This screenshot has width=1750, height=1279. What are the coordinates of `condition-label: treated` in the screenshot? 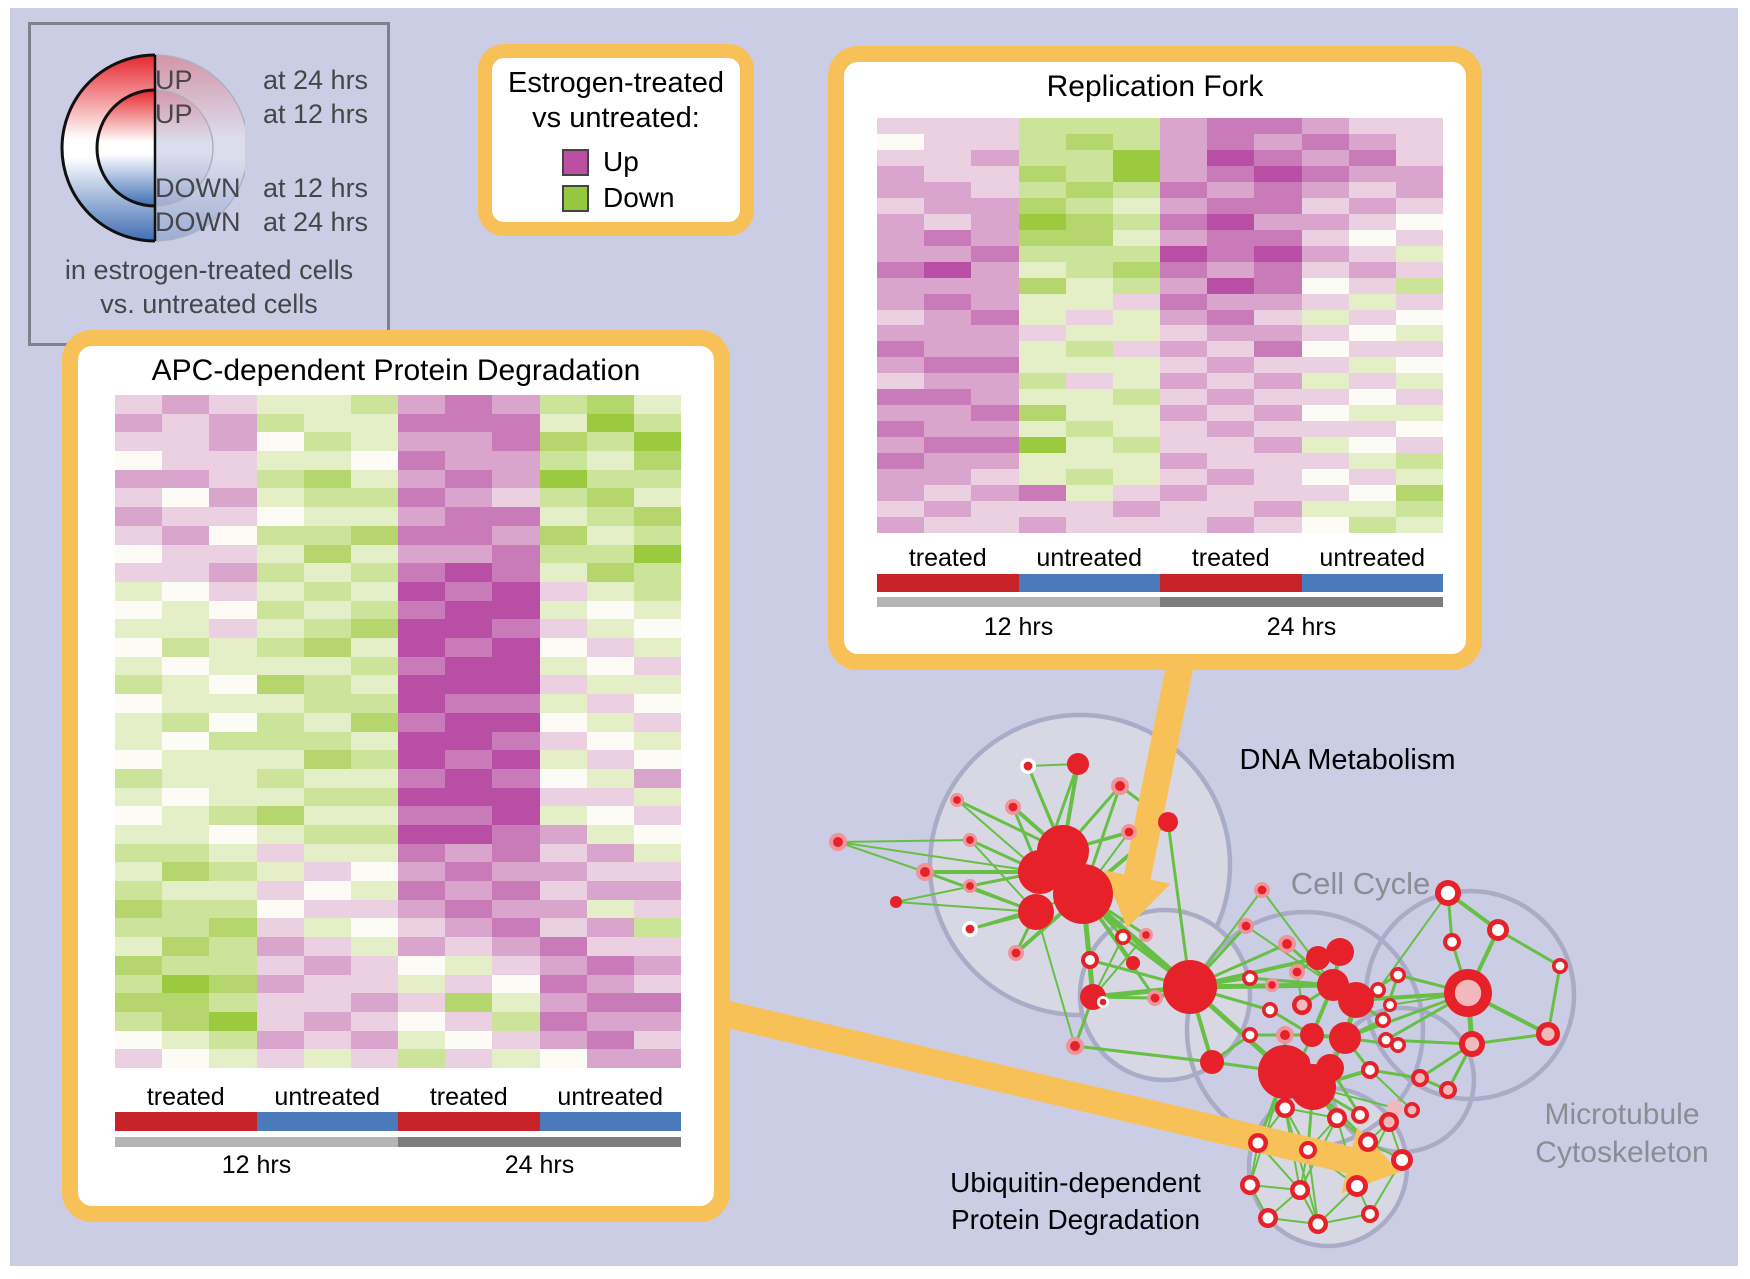 It's located at (185, 1097).